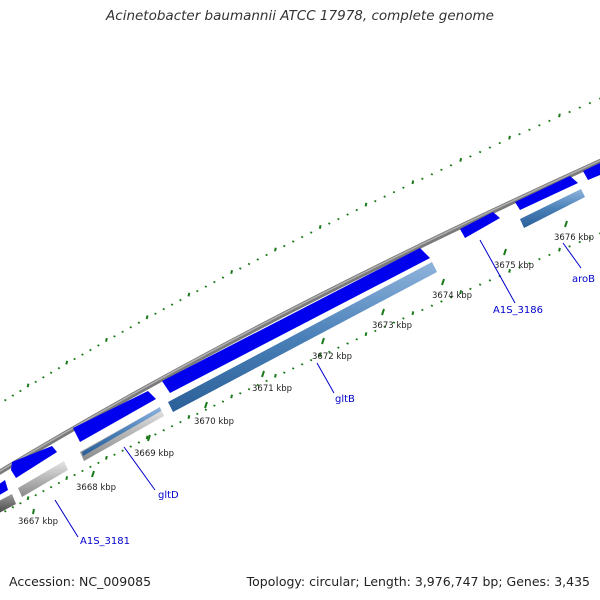 The width and height of the screenshot is (600, 600). What do you see at coordinates (392, 326) in the screenshot?
I see `tick-label: 3673 kbp` at bounding box center [392, 326].